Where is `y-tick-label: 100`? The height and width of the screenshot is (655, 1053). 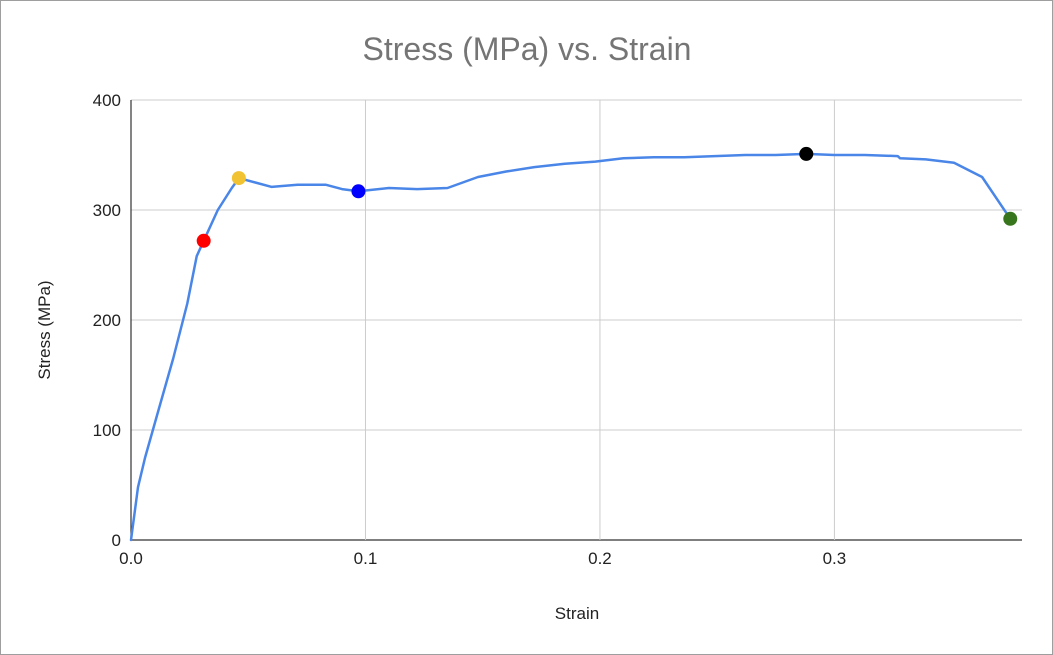
y-tick-label: 100 is located at coordinates (107, 430).